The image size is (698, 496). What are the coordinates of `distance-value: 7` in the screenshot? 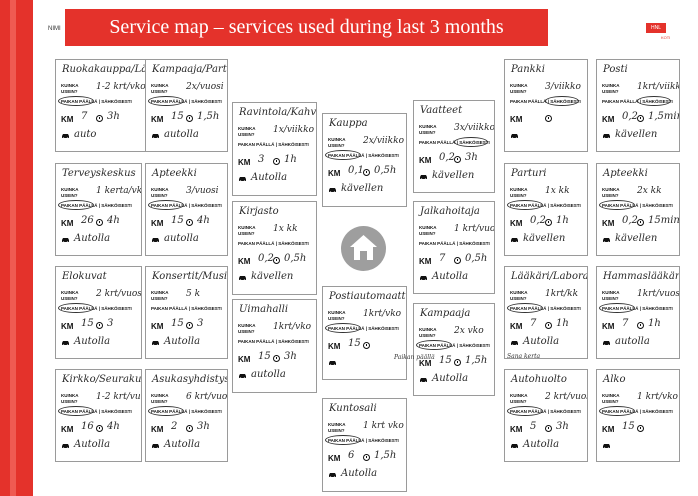 It's located at (84, 116).